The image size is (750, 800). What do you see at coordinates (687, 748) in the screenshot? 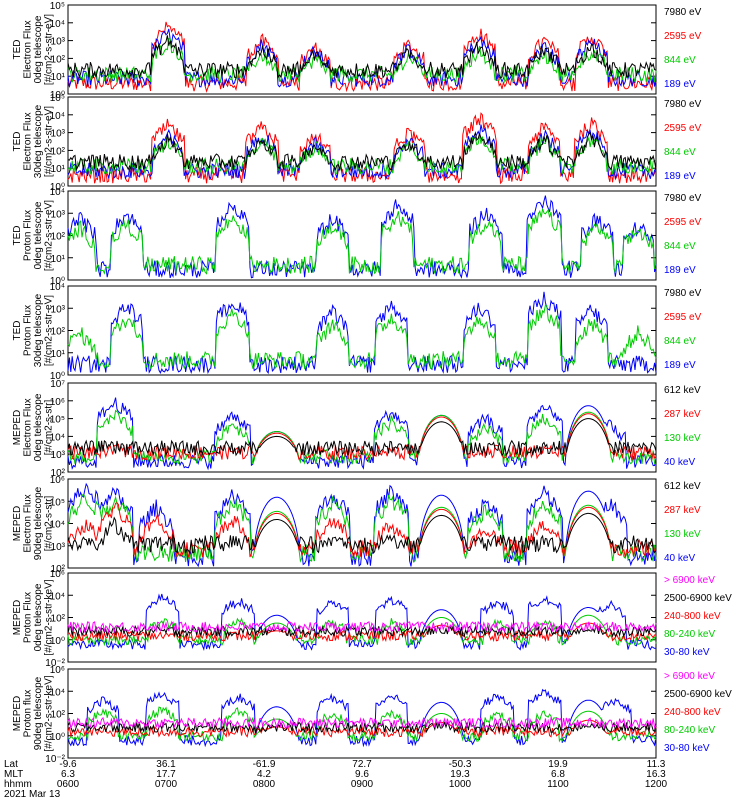
I see `legend-entry: 30-80 keV` at bounding box center [687, 748].